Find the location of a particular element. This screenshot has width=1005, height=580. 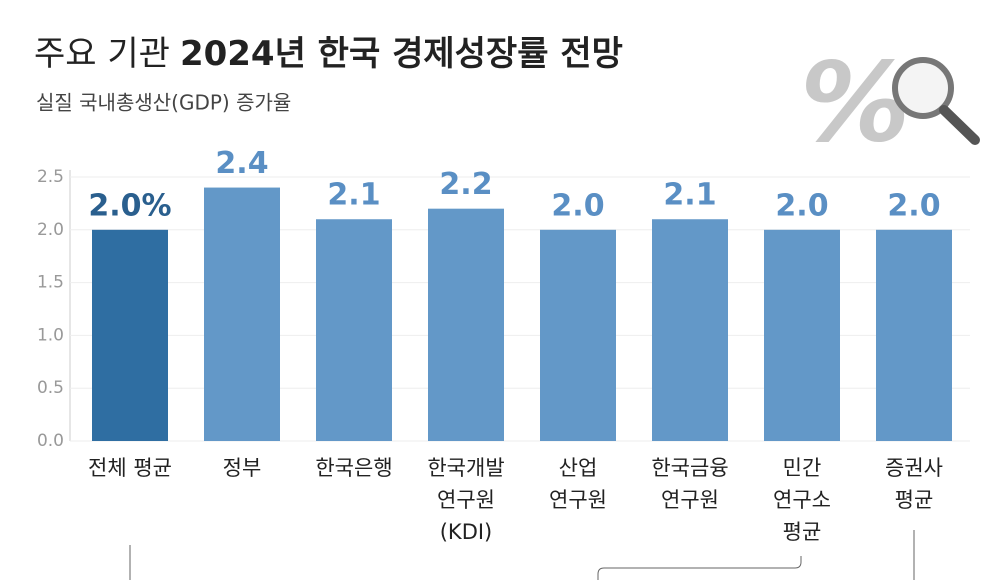

chart-subtitle: 실질 국내총생산(GDP) 증가율 is located at coordinates (163, 103).